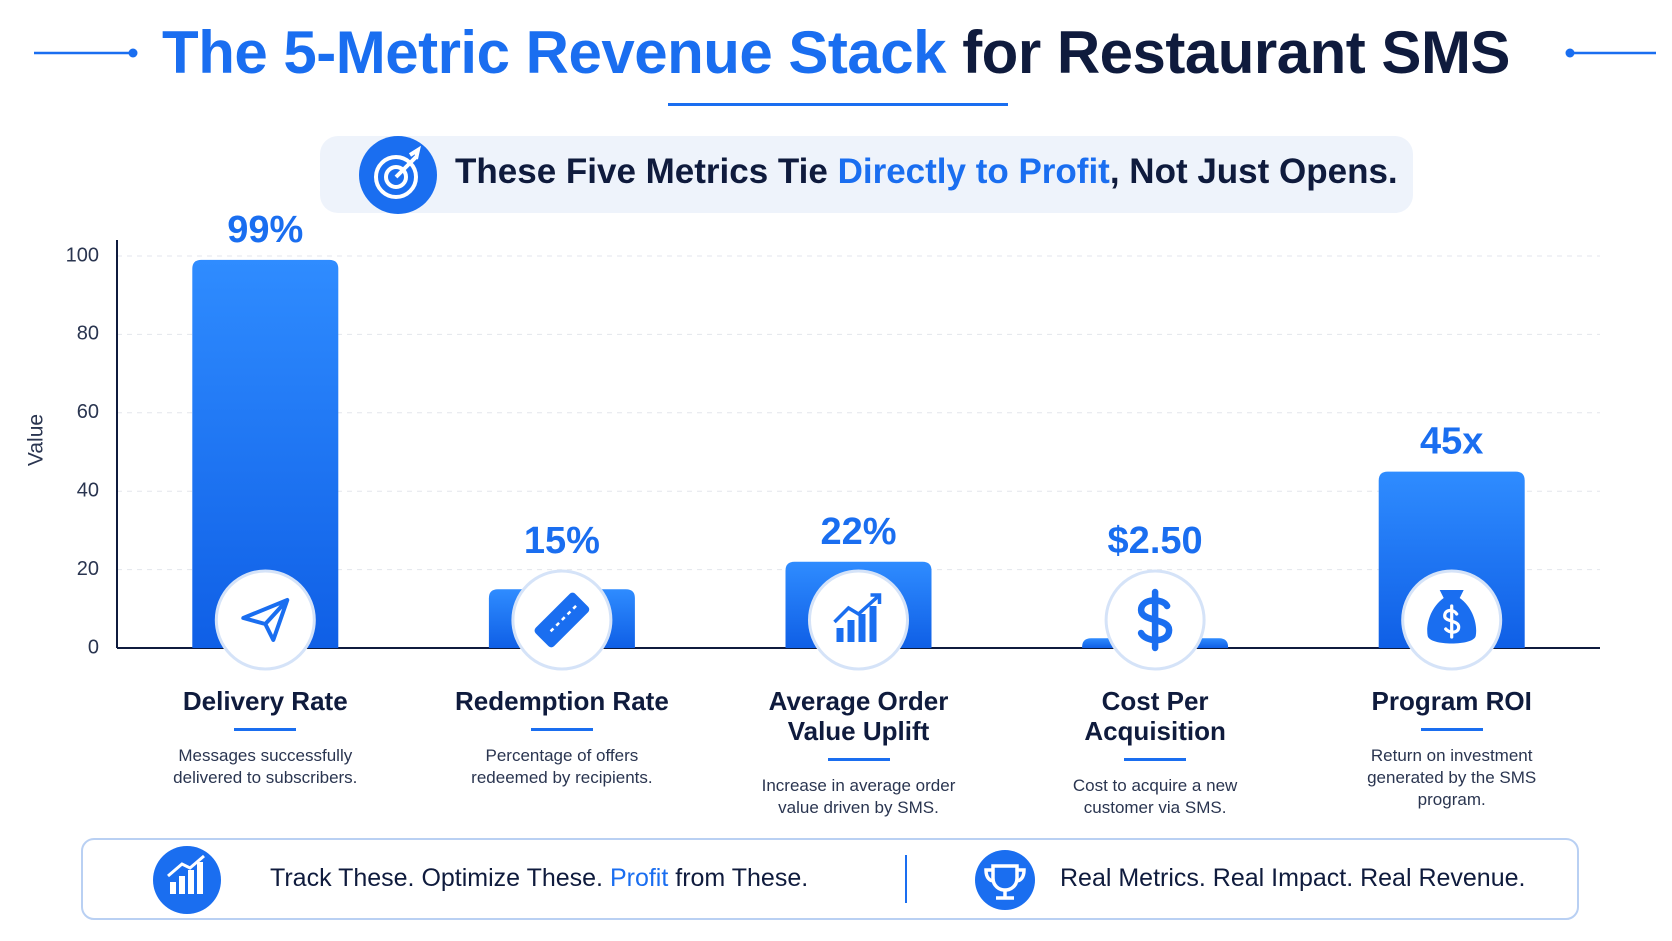  Describe the element at coordinates (738, 878) in the screenshot. I see `footer-part: from These.` at that location.